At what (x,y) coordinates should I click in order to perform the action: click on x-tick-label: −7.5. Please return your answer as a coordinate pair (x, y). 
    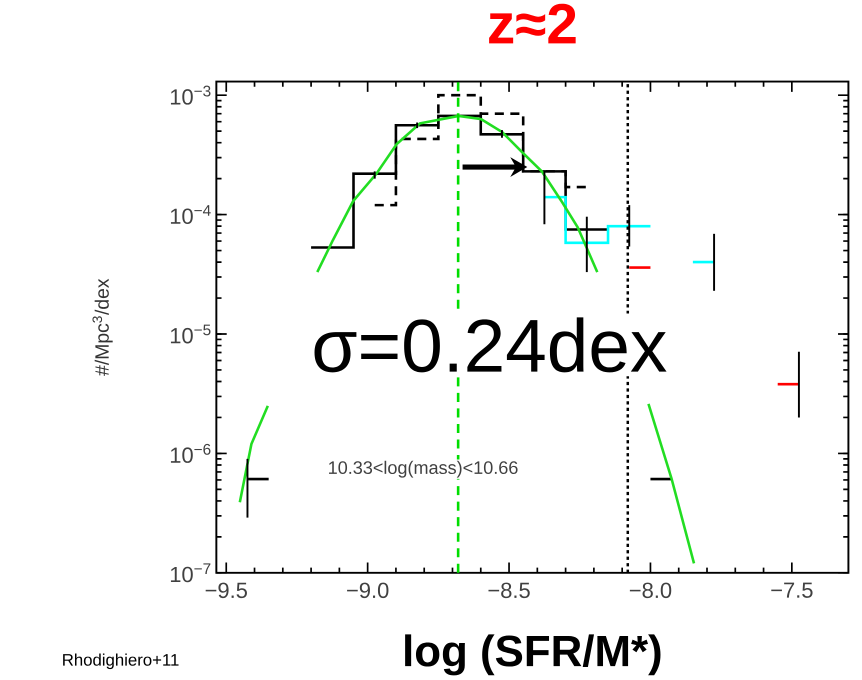
    Looking at the image, I should click on (792, 590).